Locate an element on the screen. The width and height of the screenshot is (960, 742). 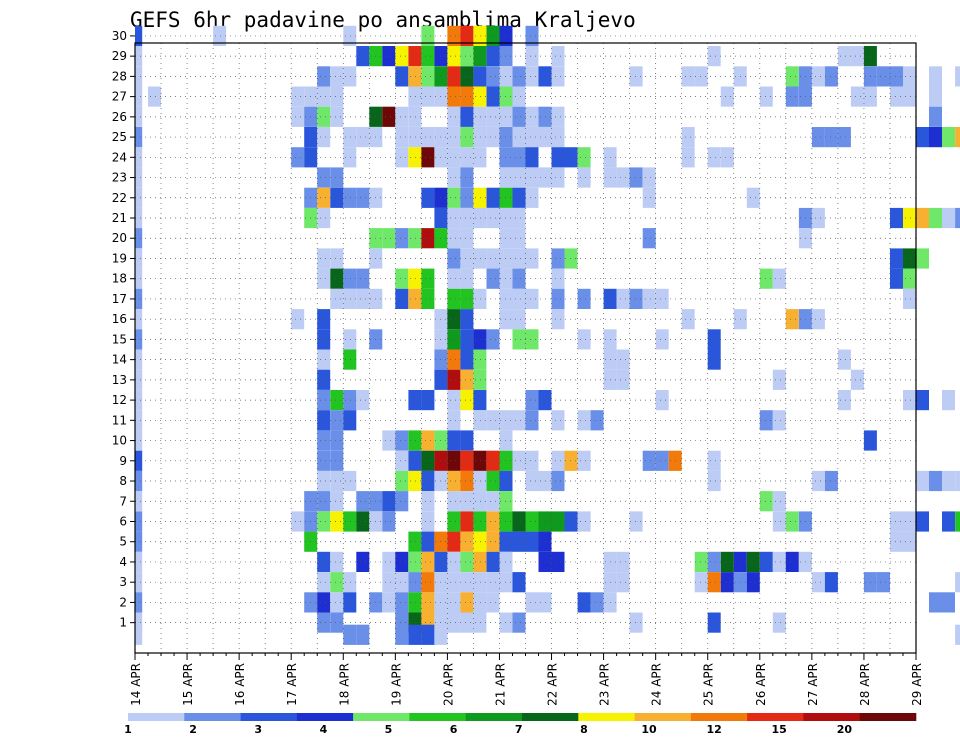
x-tick-label: 25 APR is located at coordinates (709, 684).